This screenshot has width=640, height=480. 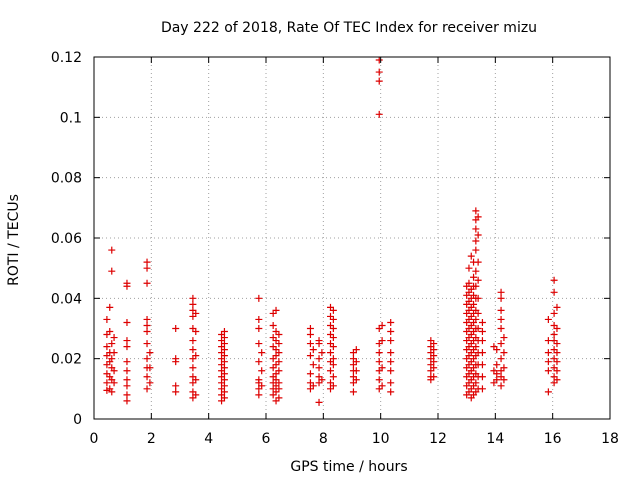 What do you see at coordinates (553, 439) in the screenshot?
I see `x-tick-label: 16` at bounding box center [553, 439].